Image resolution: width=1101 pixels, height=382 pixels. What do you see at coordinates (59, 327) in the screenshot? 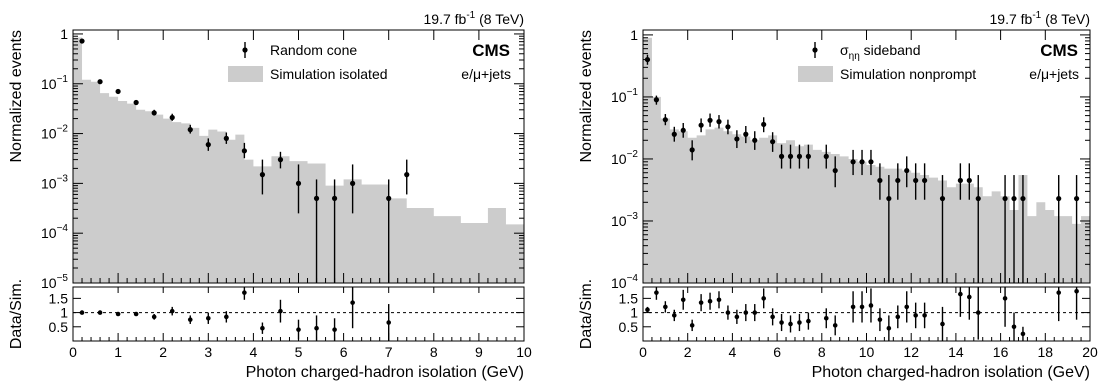
I see `ratio-tick-label: 0.5` at bounding box center [59, 327].